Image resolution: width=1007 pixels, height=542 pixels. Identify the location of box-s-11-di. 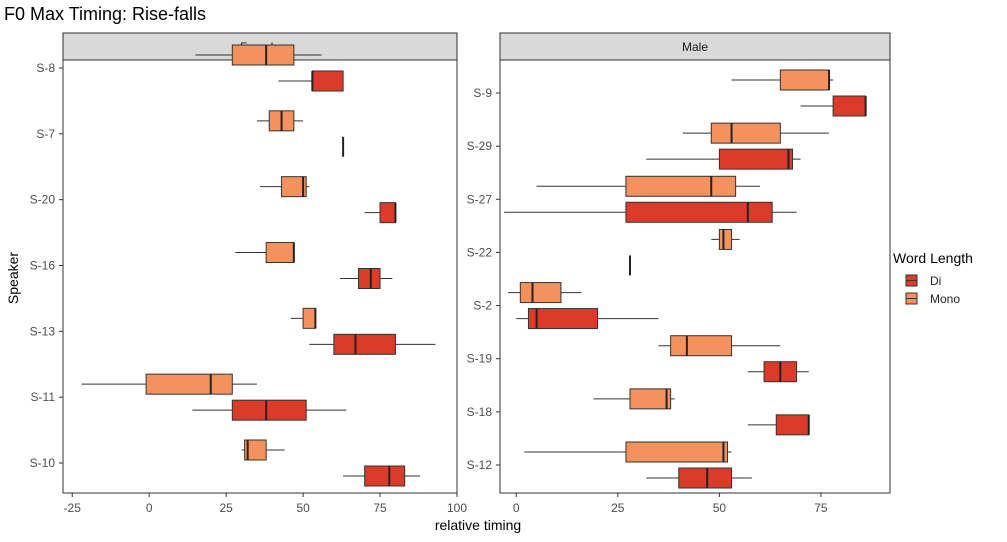
(269, 410).